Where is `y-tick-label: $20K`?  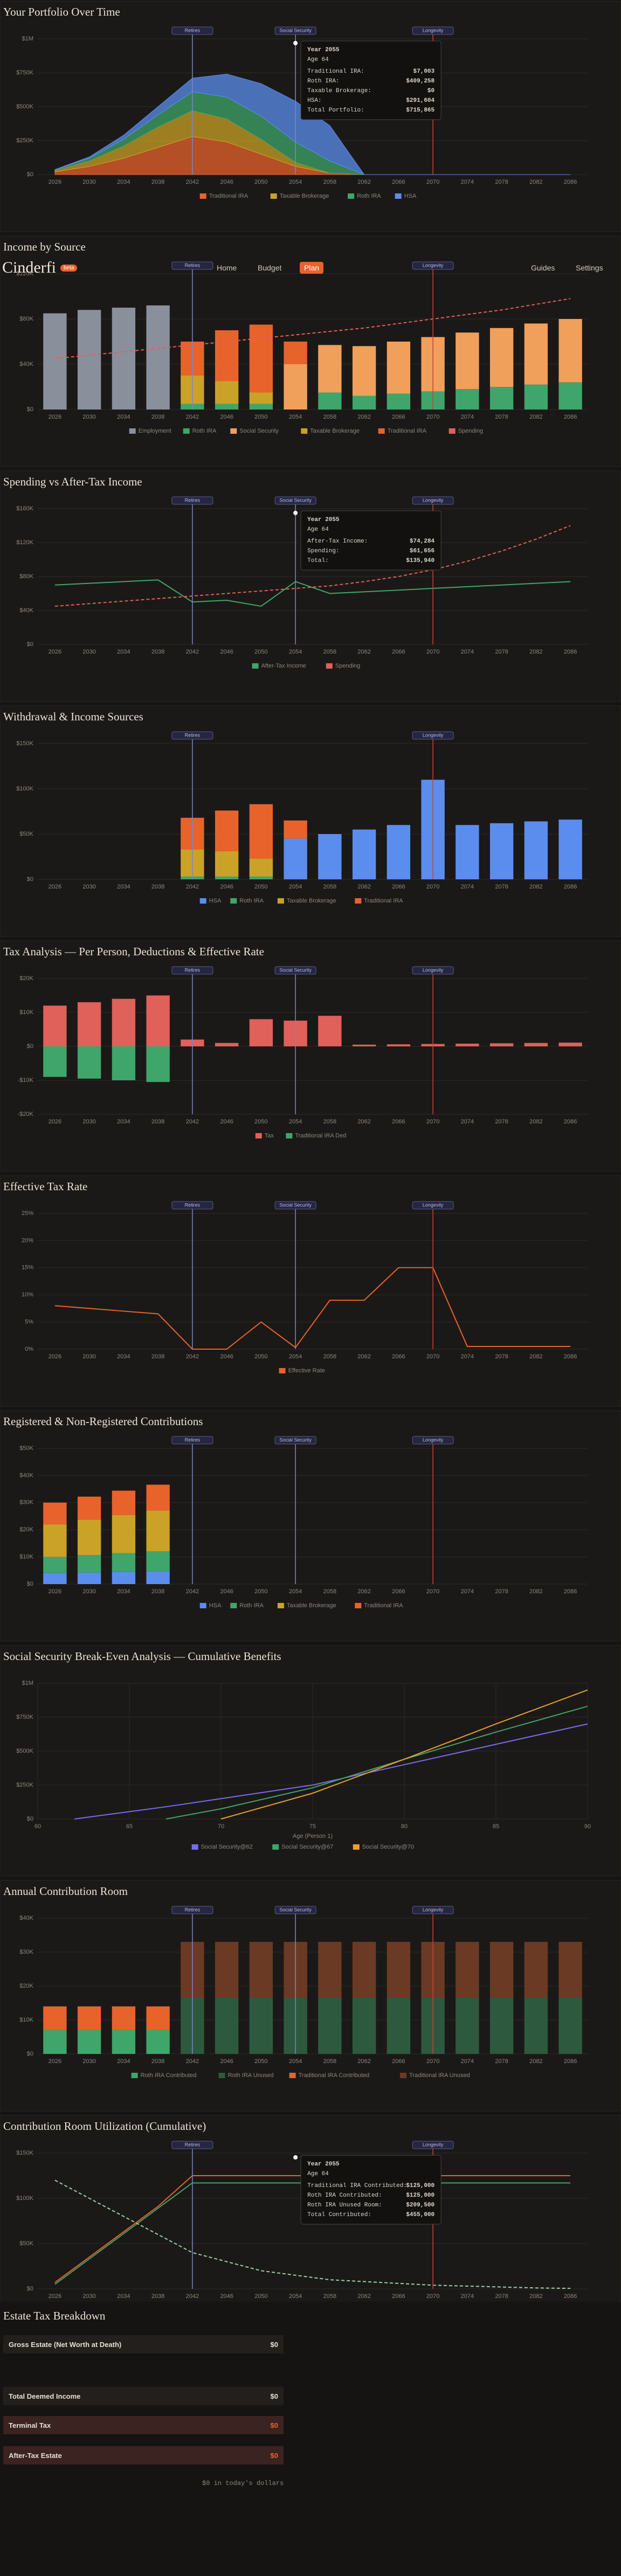 y-tick-label: $20K is located at coordinates (26, 978).